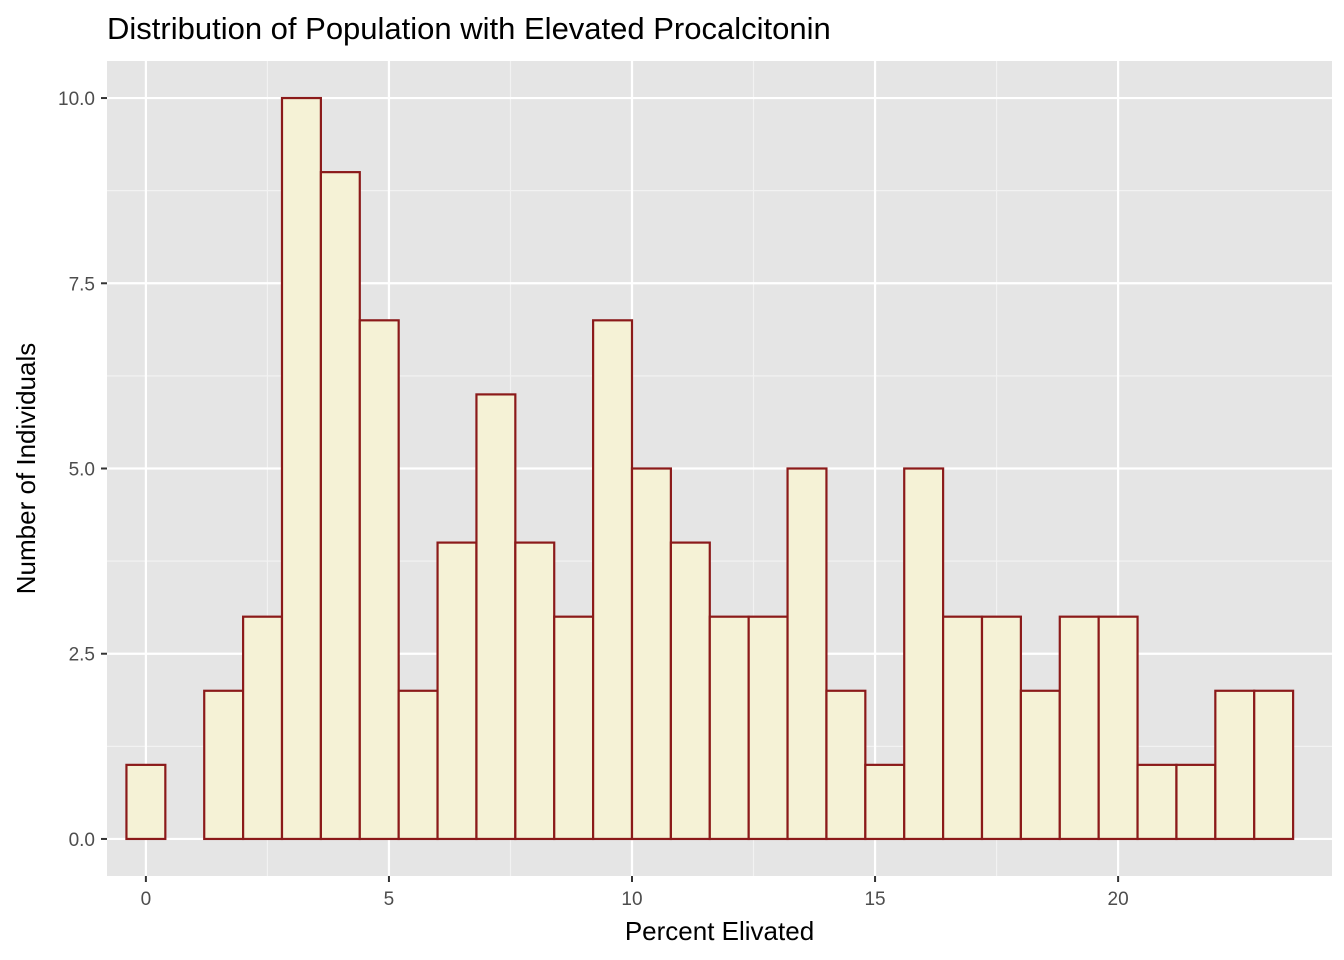 The height and width of the screenshot is (960, 1344). Describe the element at coordinates (82, 655) in the screenshot. I see `y-tick-label: 2.5` at that location.